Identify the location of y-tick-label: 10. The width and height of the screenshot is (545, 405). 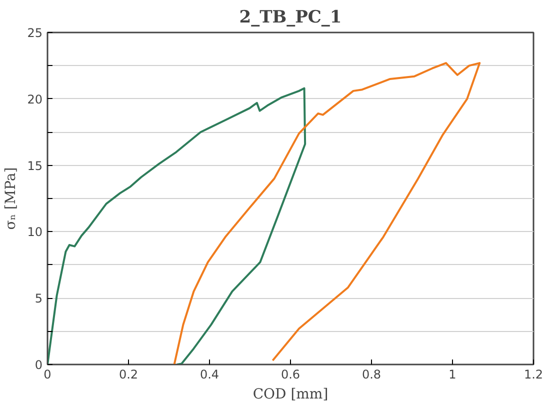
(35, 232).